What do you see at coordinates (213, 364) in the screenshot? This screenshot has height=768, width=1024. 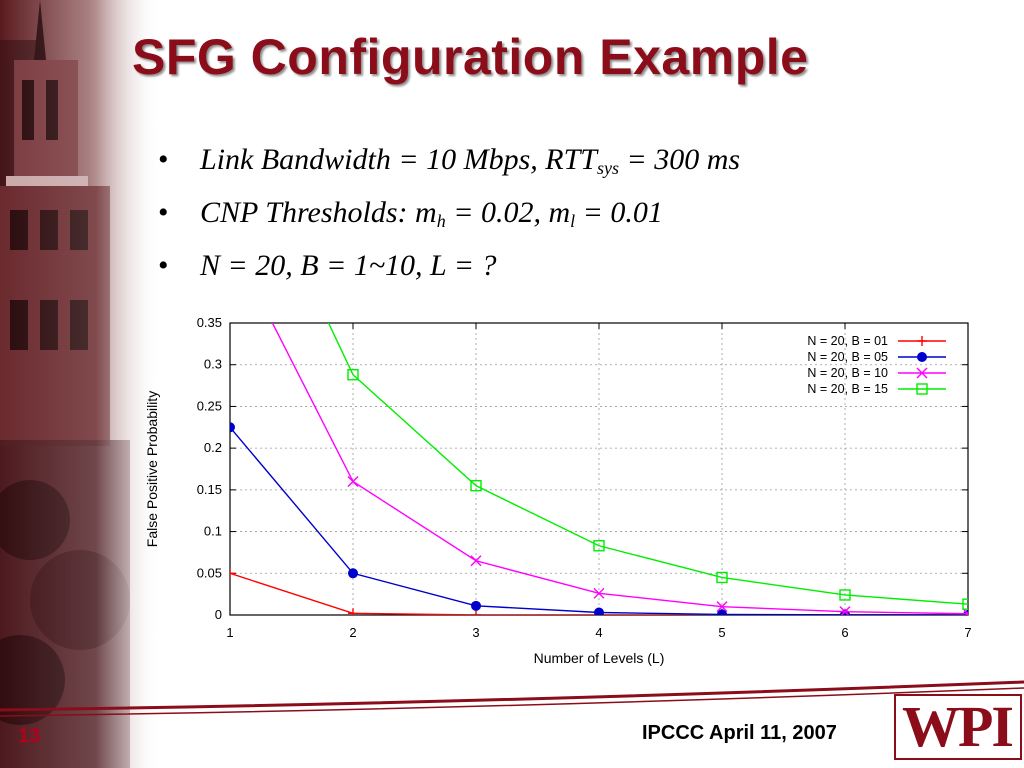 I see `y-tick-label: 0.3` at bounding box center [213, 364].